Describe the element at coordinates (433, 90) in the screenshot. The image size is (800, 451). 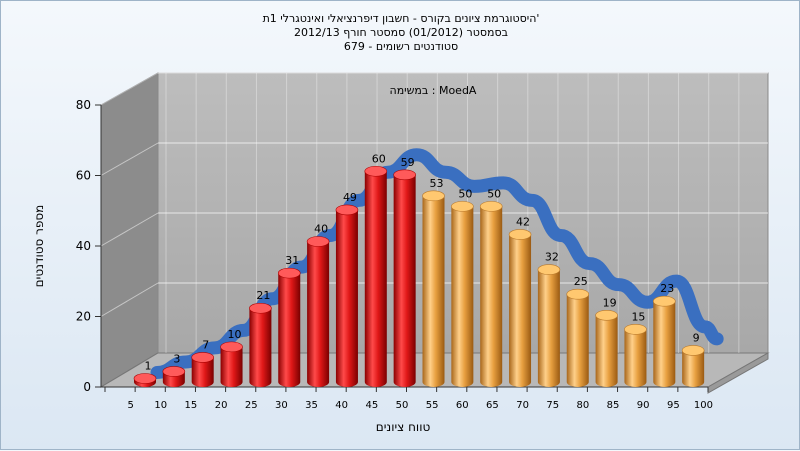
I see `chart-annotation: במשימה : MoedA` at that location.